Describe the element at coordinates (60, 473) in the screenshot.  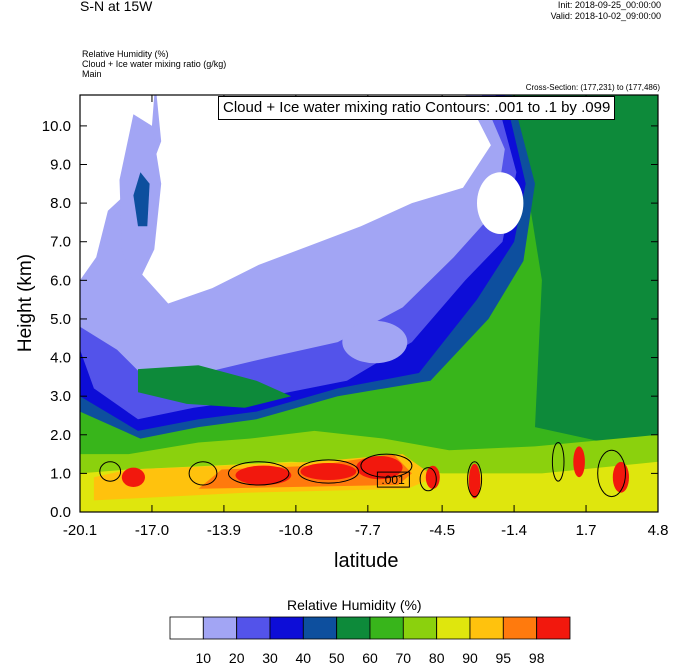
I see `y-tick-label: 1.0` at that location.